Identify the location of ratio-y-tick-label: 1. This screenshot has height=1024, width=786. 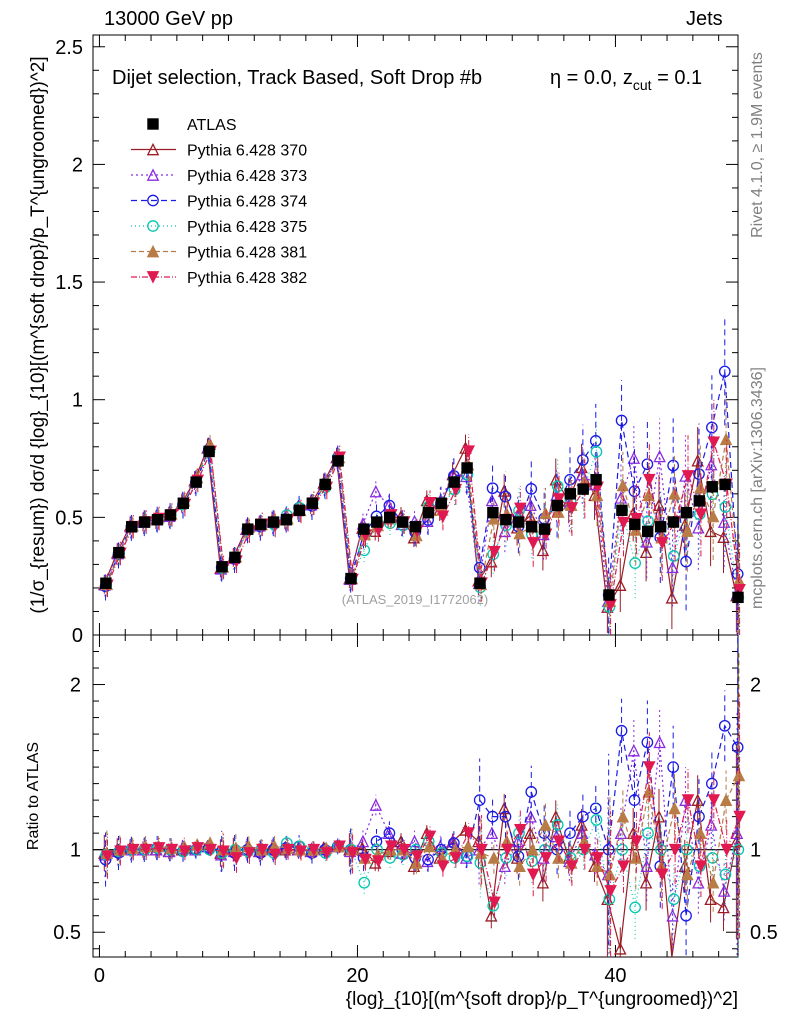
(75, 851).